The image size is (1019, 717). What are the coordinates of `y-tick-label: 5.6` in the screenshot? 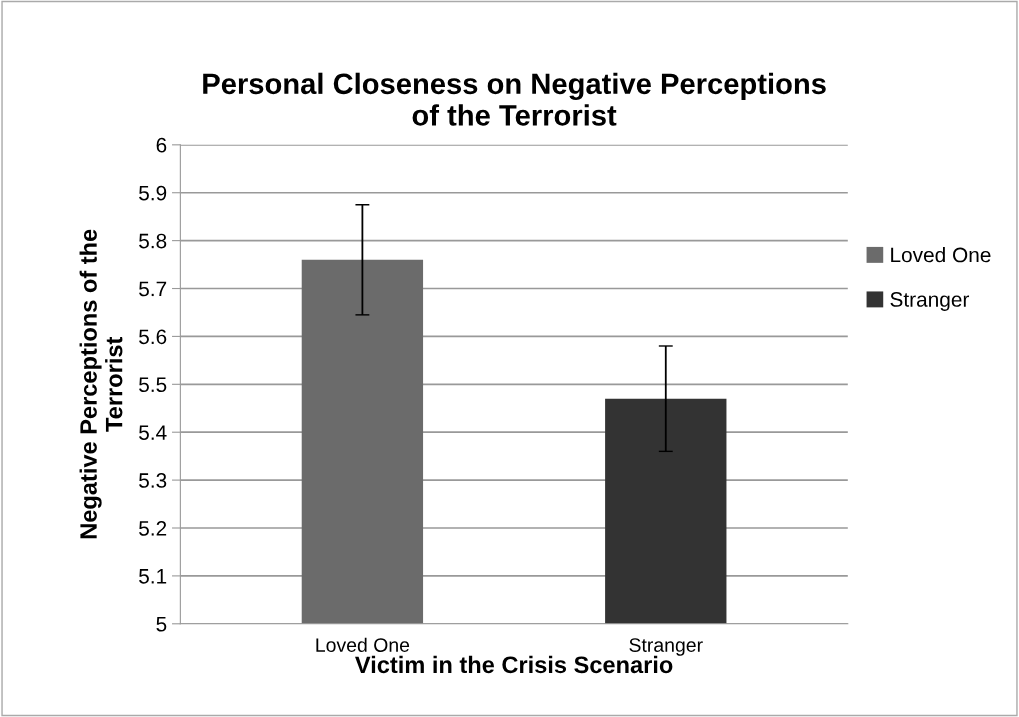 It's located at (153, 337).